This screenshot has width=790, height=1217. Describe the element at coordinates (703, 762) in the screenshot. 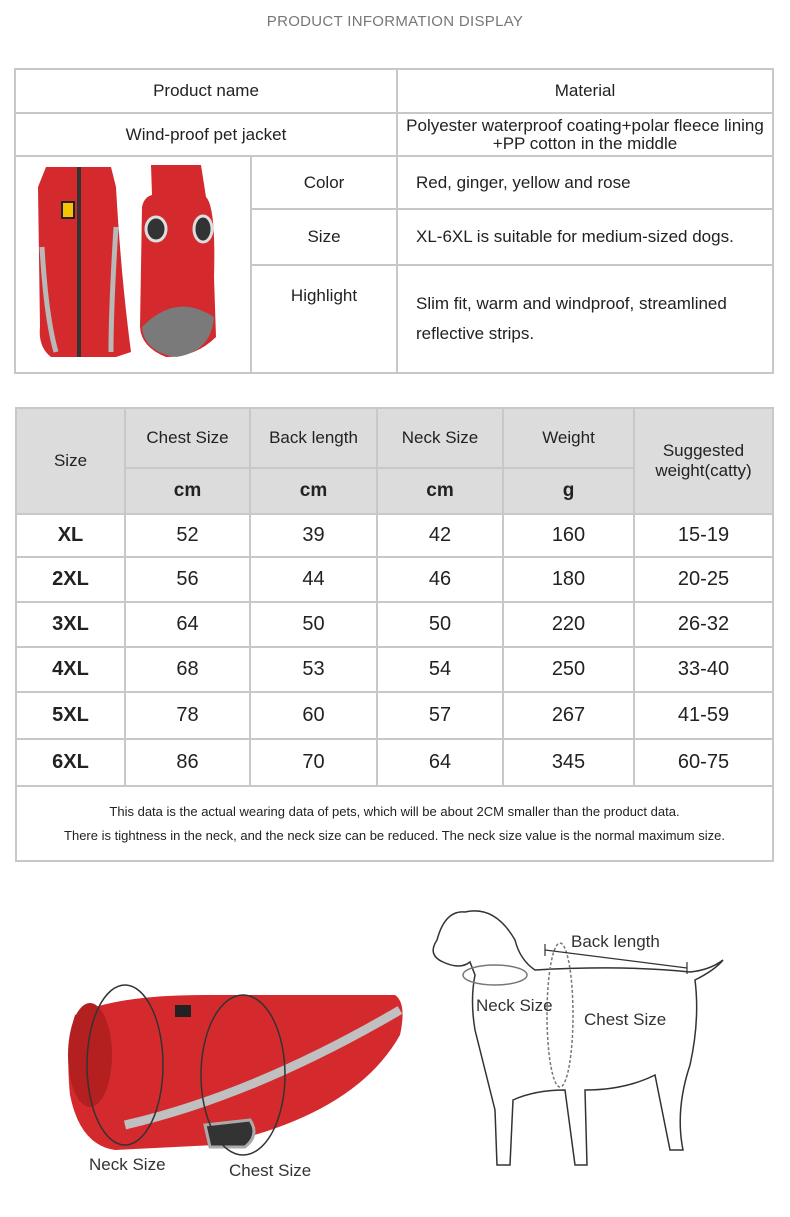

I see `suggested-weight-cell: 60-75` at that location.